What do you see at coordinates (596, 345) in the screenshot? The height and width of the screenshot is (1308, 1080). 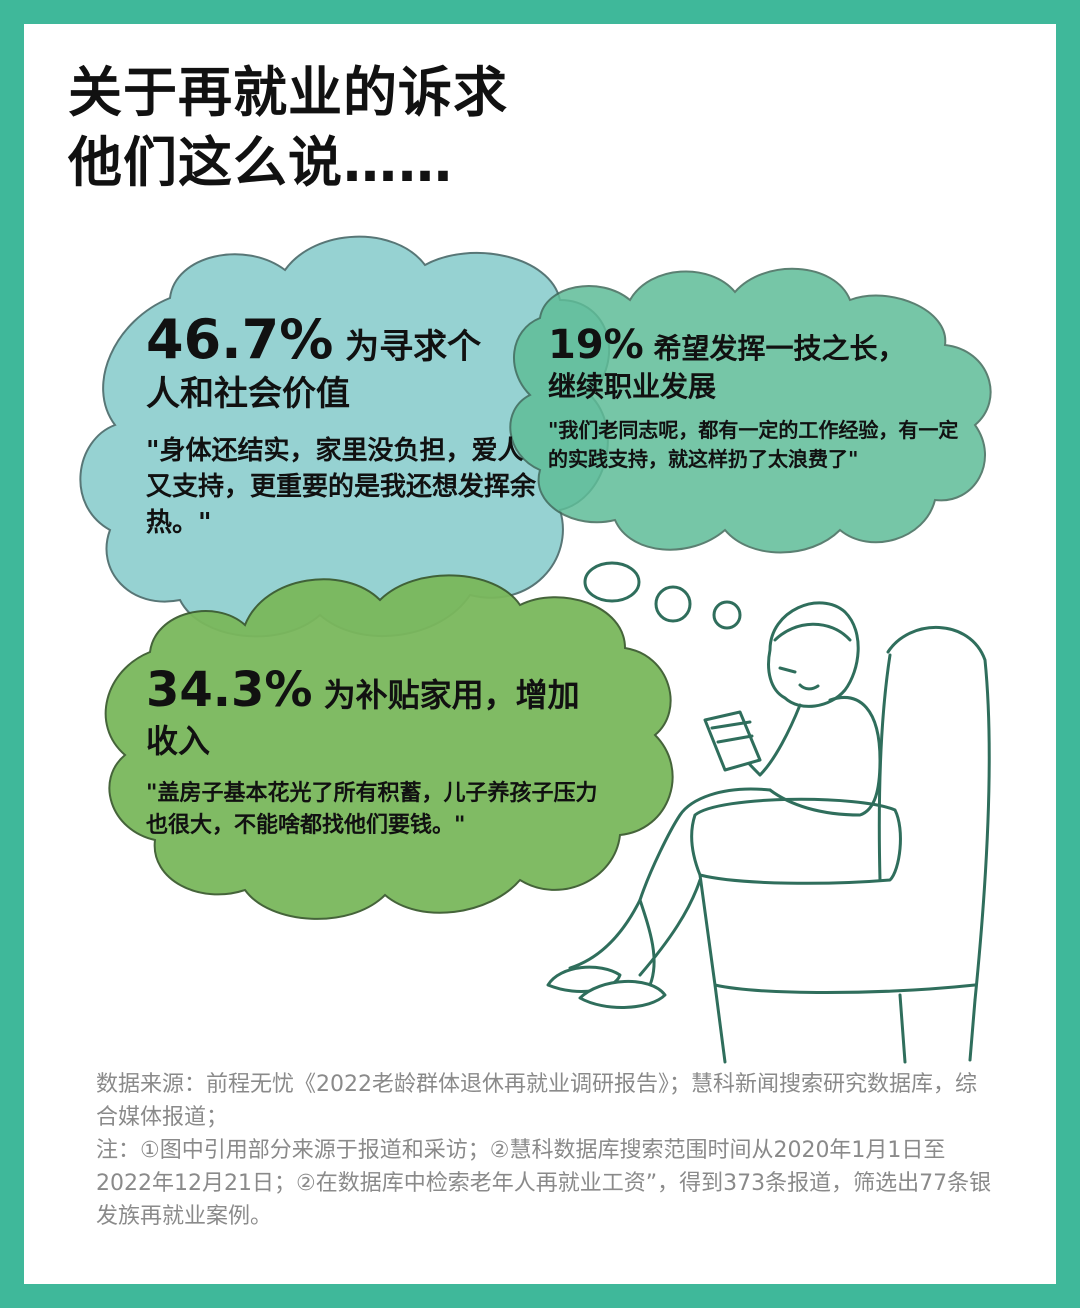 I see `stat-percent-2: 19%` at bounding box center [596, 345].